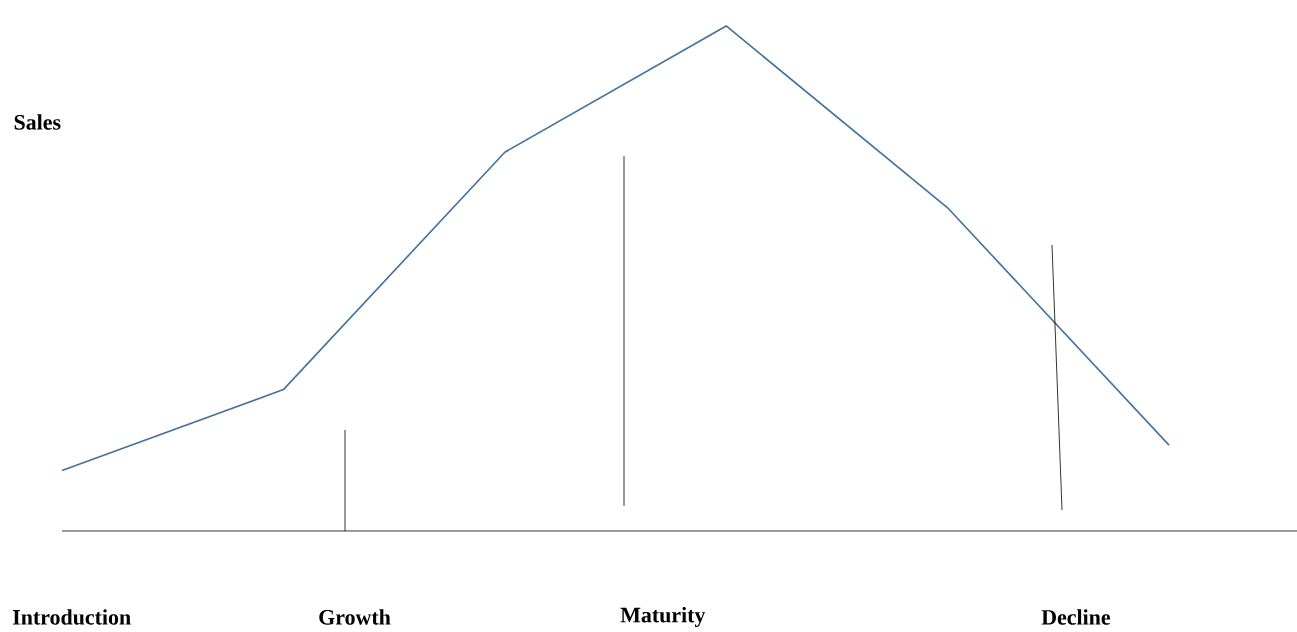  Describe the element at coordinates (663, 617) in the screenshot. I see `text: Maturity` at that location.